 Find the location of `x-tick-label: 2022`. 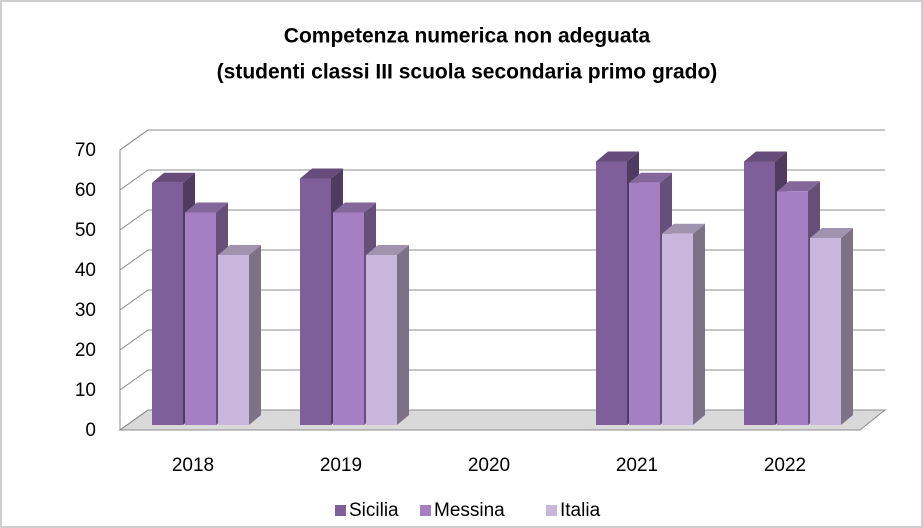

x-tick-label: 2022 is located at coordinates (785, 465).